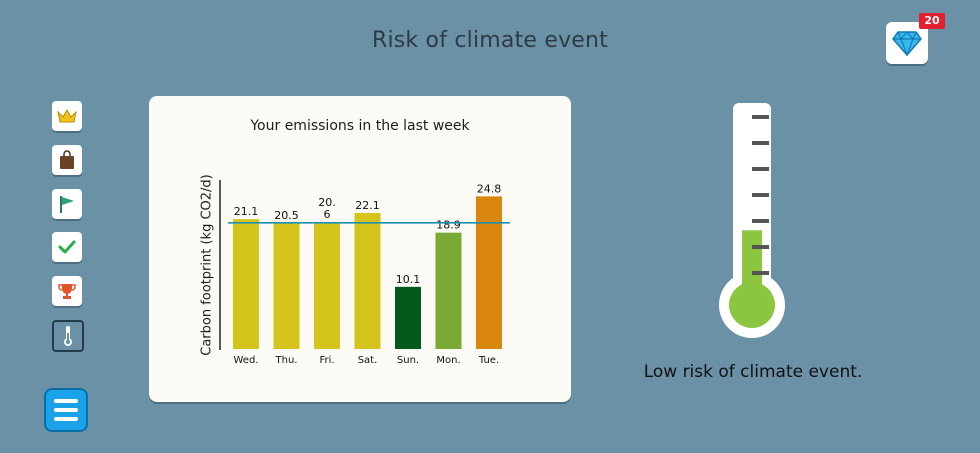 The image size is (980, 453). I want to click on thermometer-icon, so click(68, 336).